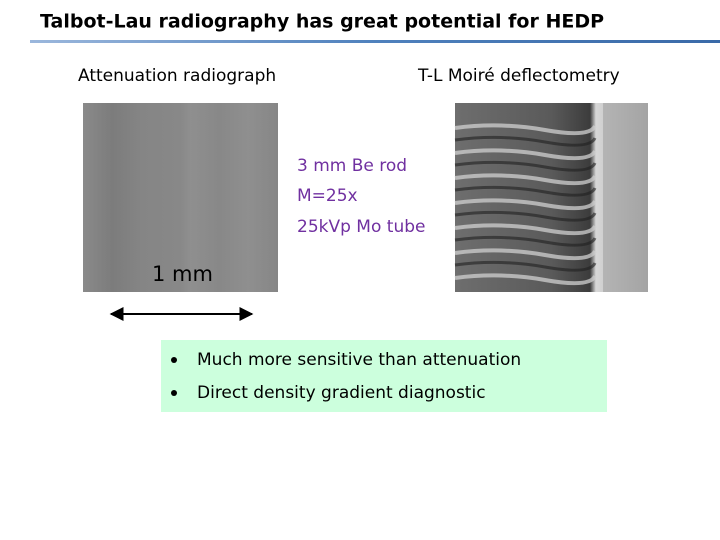 This screenshot has width=720, height=540. What do you see at coordinates (177, 76) in the screenshot?
I see `left-label: Attenuation radiograph` at bounding box center [177, 76].